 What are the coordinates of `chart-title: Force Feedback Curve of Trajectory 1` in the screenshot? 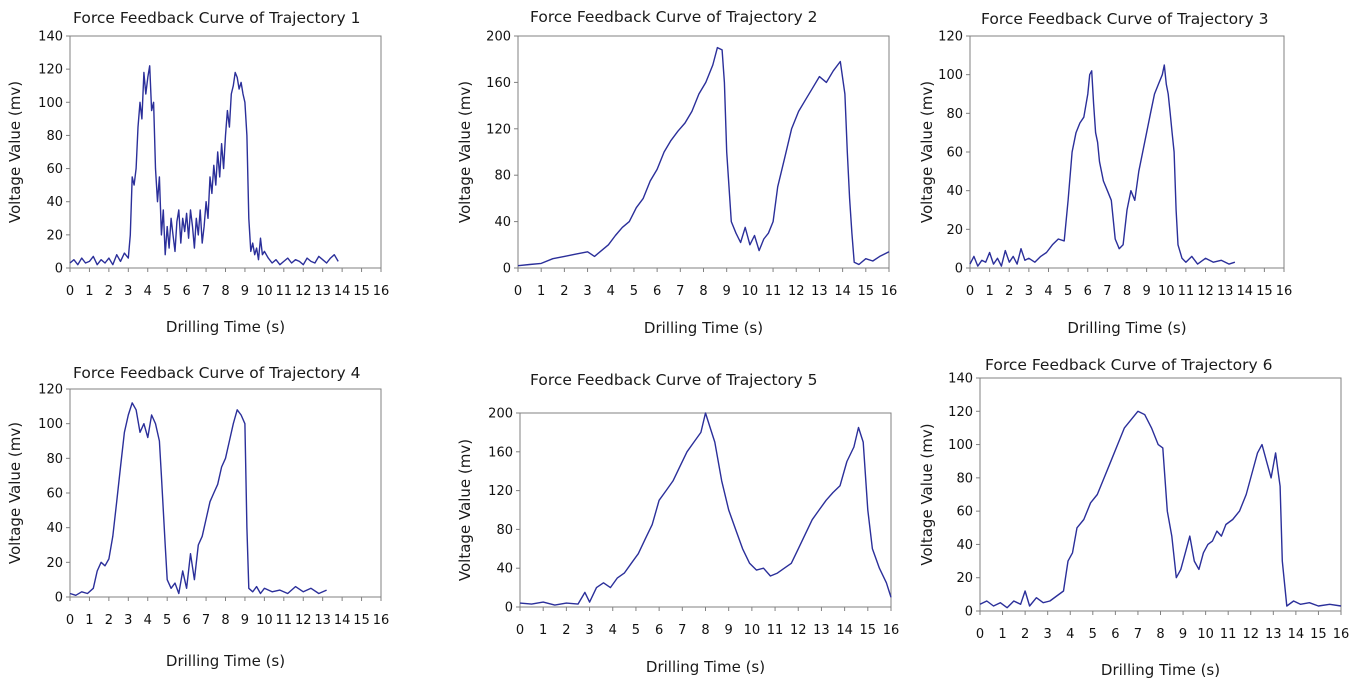 It's located at (216, 18).